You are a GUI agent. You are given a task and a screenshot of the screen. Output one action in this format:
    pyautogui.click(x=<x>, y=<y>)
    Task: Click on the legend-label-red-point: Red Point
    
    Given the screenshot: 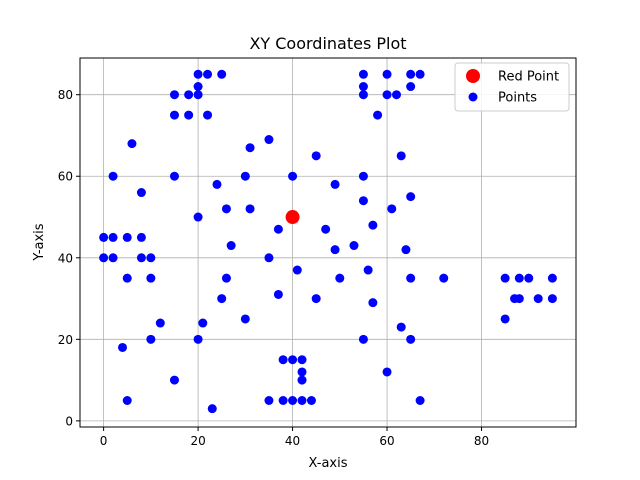 What is the action you would take?
    pyautogui.click(x=528, y=77)
    